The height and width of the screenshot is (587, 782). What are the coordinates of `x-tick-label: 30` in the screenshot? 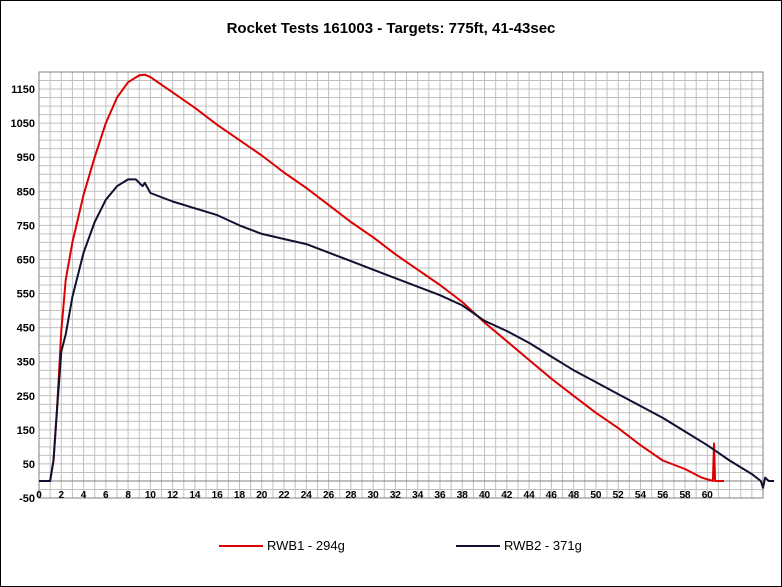 It's located at (374, 495).